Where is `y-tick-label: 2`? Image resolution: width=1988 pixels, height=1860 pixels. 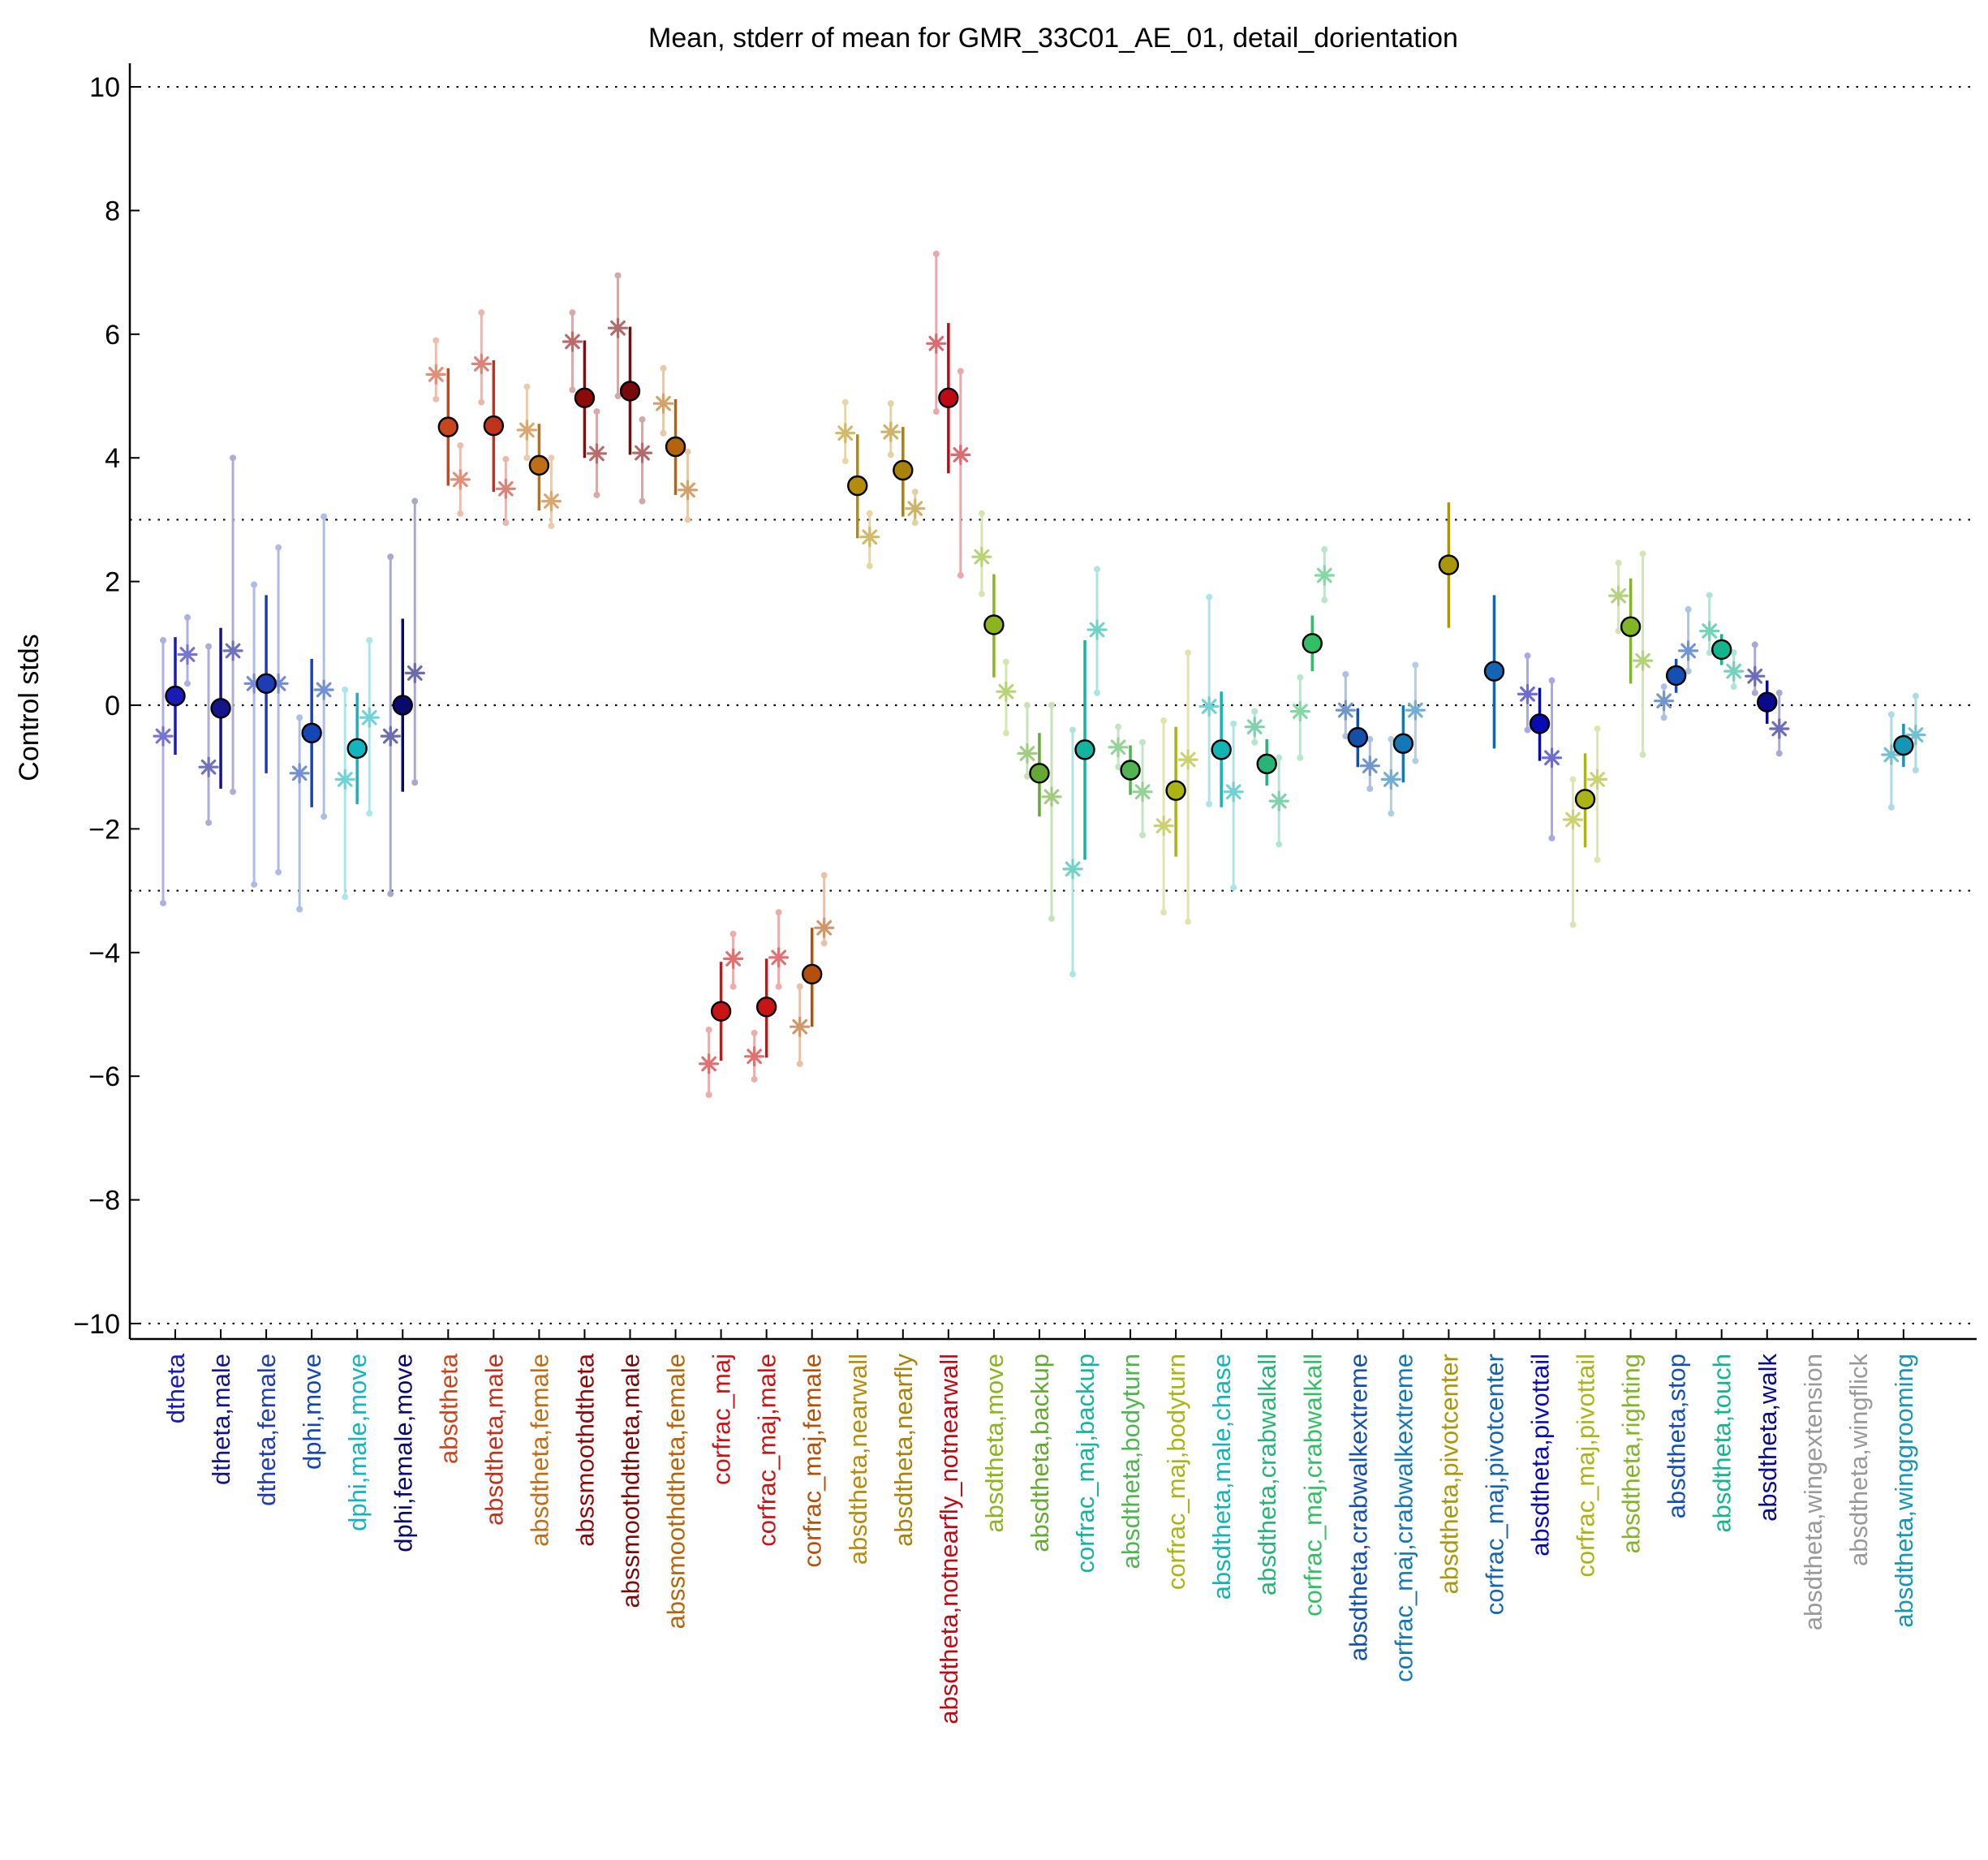
y-tick-label: 2 is located at coordinates (112, 582).